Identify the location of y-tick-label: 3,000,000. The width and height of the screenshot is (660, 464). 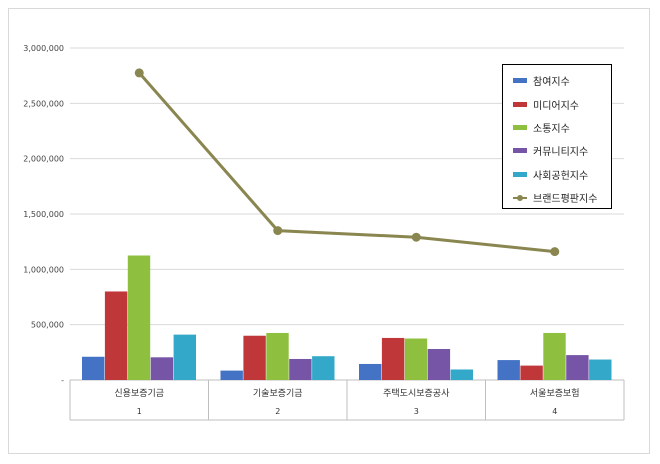
(43, 48).